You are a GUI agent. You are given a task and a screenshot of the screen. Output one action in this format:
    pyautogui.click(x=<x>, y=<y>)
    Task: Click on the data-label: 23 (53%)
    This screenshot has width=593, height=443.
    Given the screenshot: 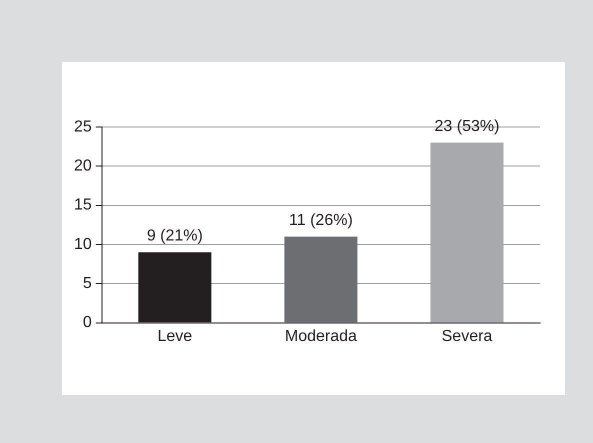 What is the action you would take?
    pyautogui.click(x=467, y=127)
    